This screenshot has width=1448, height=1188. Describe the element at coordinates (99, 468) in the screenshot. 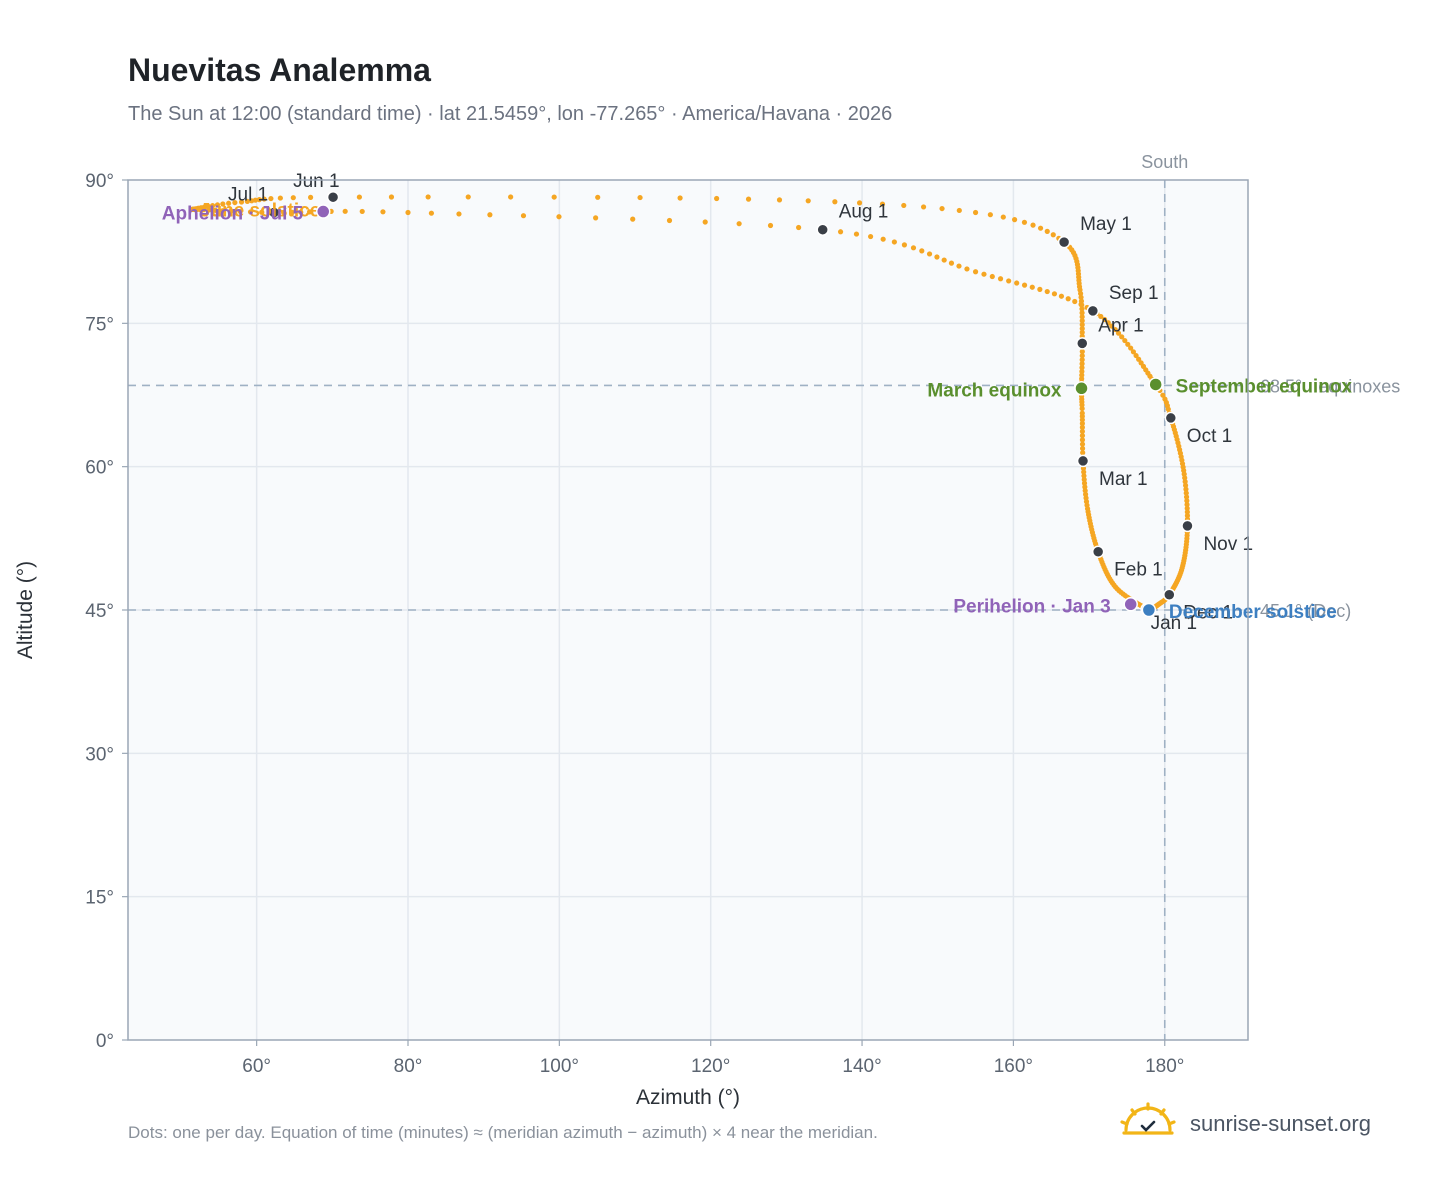

I see `y-tick-label: 60°` at that location.